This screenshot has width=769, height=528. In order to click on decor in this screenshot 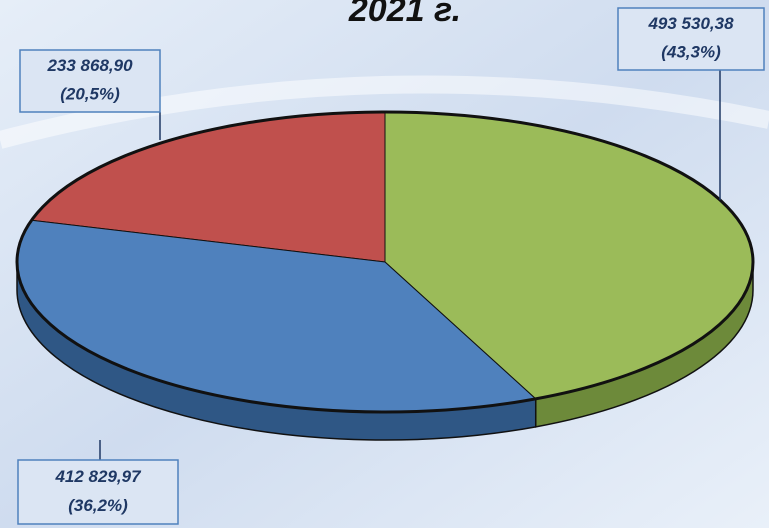, I will do `click(384, 112)`.